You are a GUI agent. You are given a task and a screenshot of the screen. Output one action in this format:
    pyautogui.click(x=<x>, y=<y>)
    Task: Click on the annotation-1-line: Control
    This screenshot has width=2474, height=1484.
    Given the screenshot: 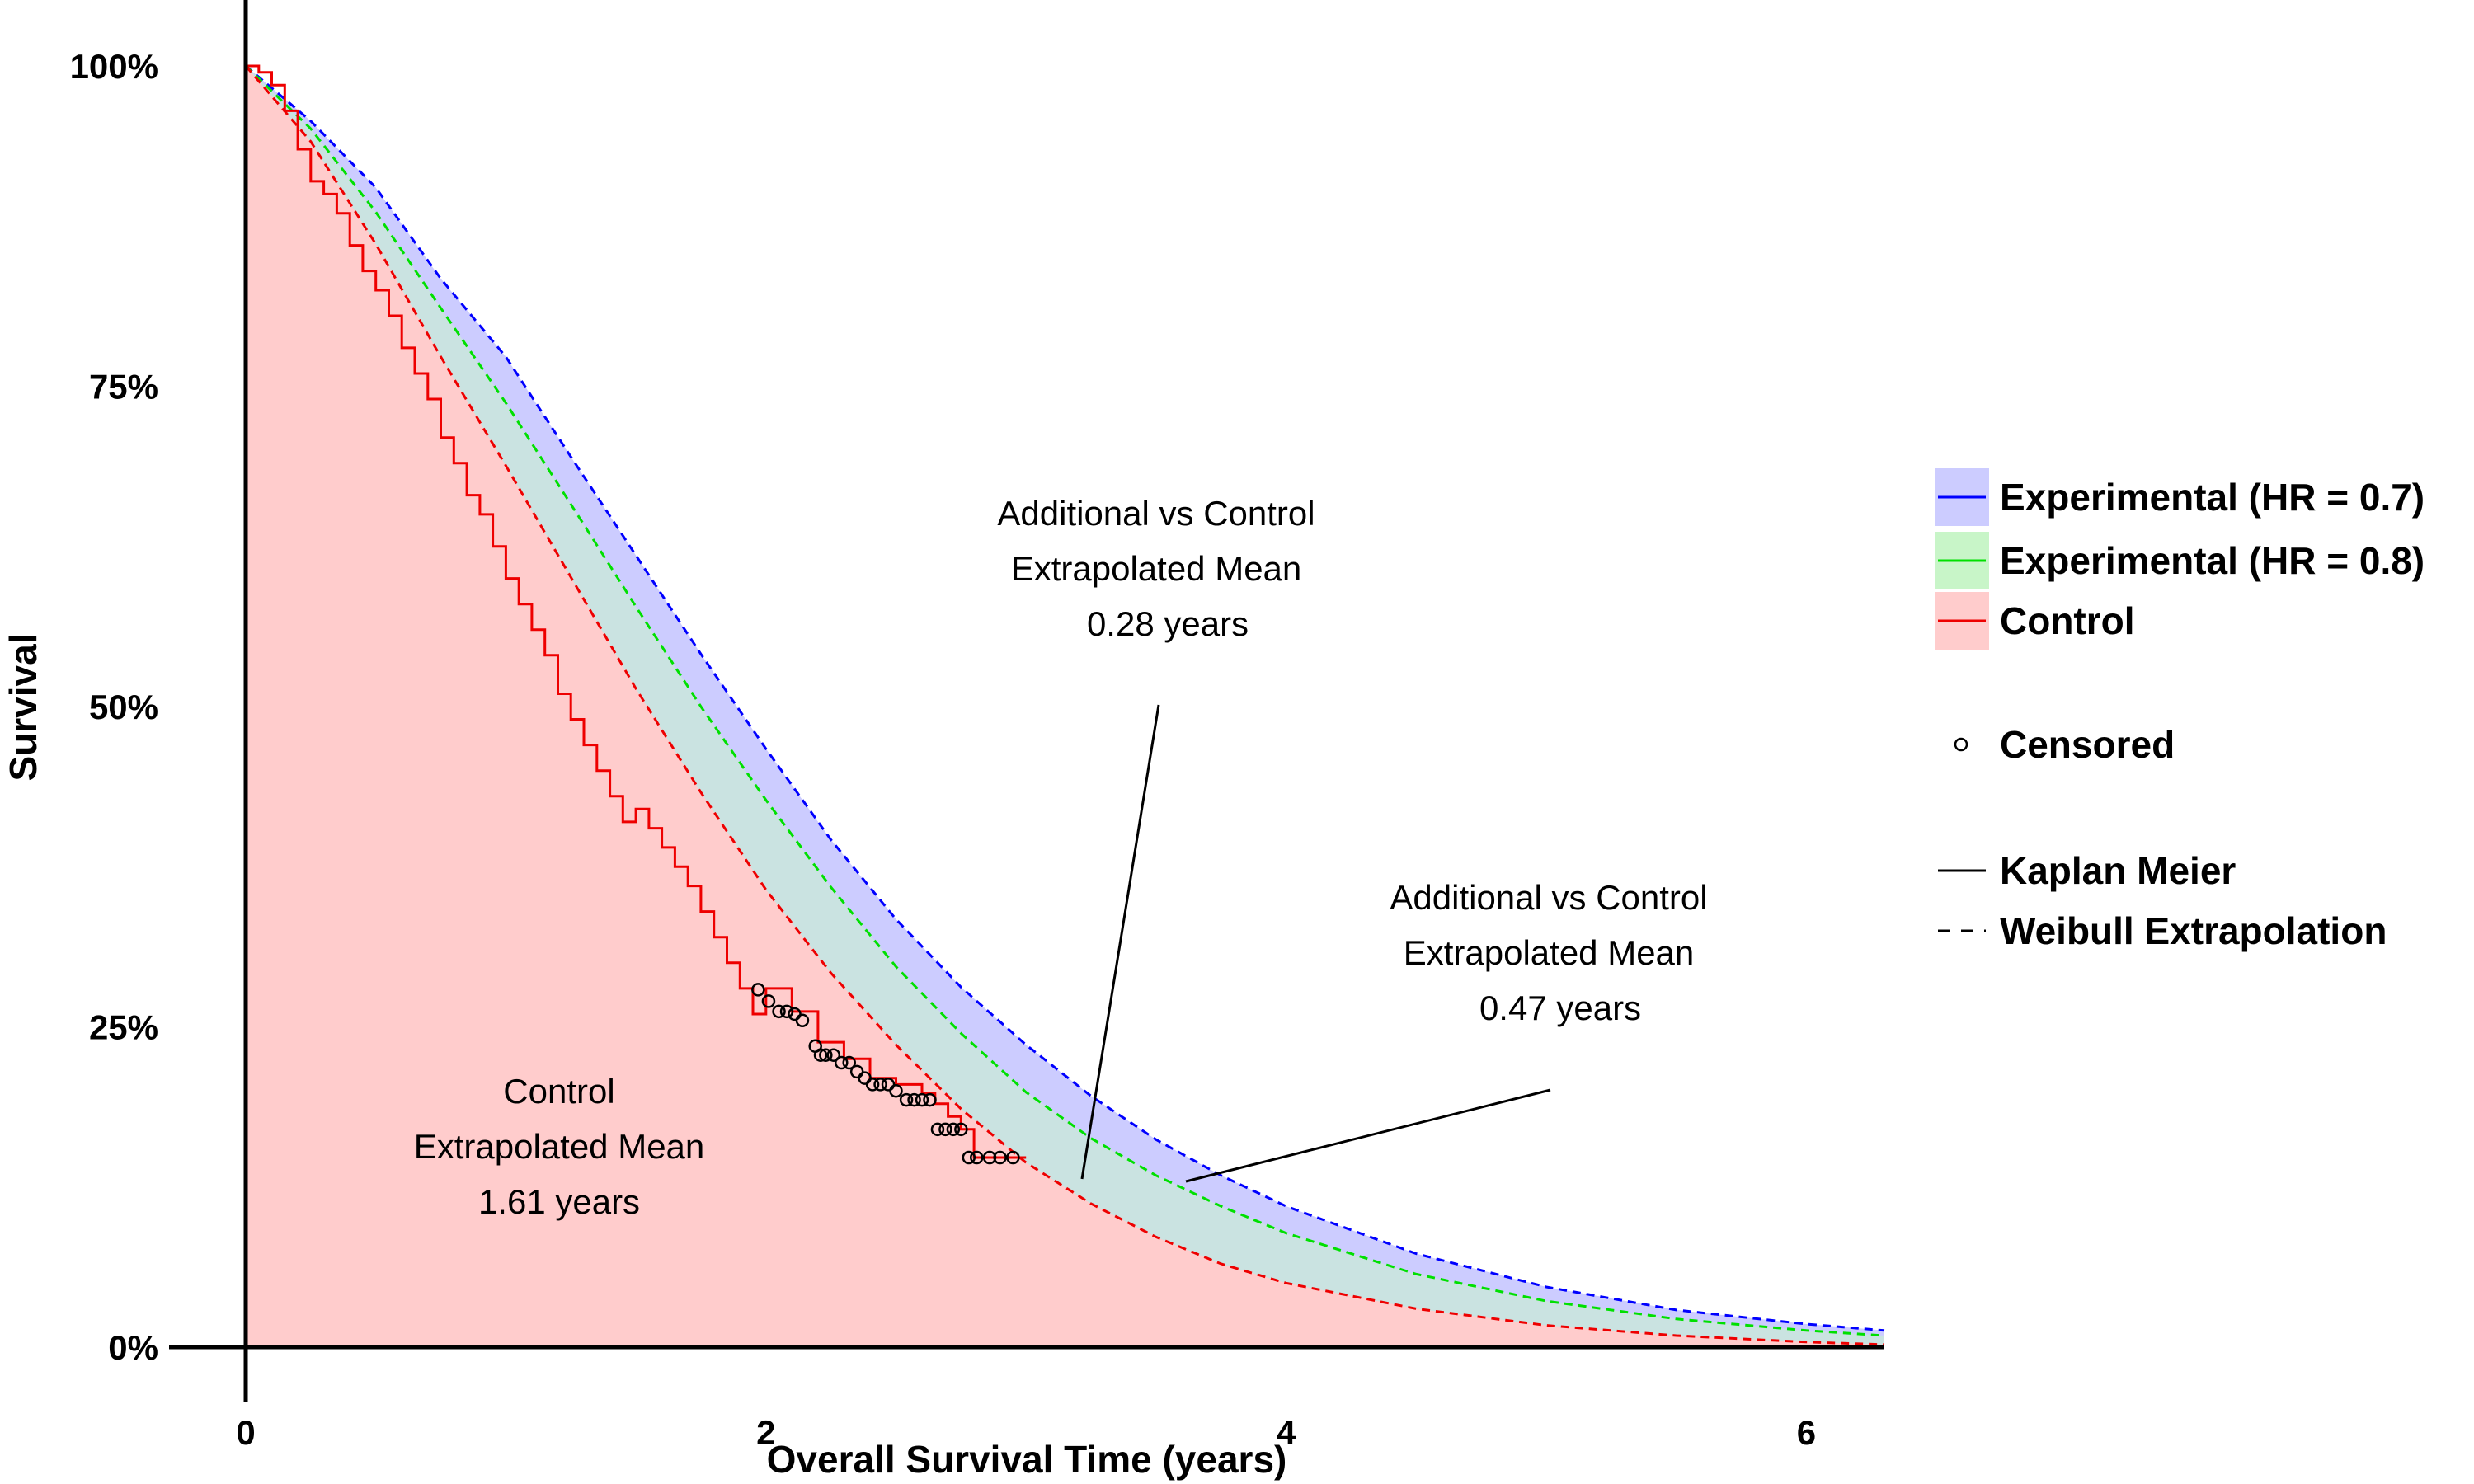 What is the action you would take?
    pyautogui.click(x=558, y=1091)
    